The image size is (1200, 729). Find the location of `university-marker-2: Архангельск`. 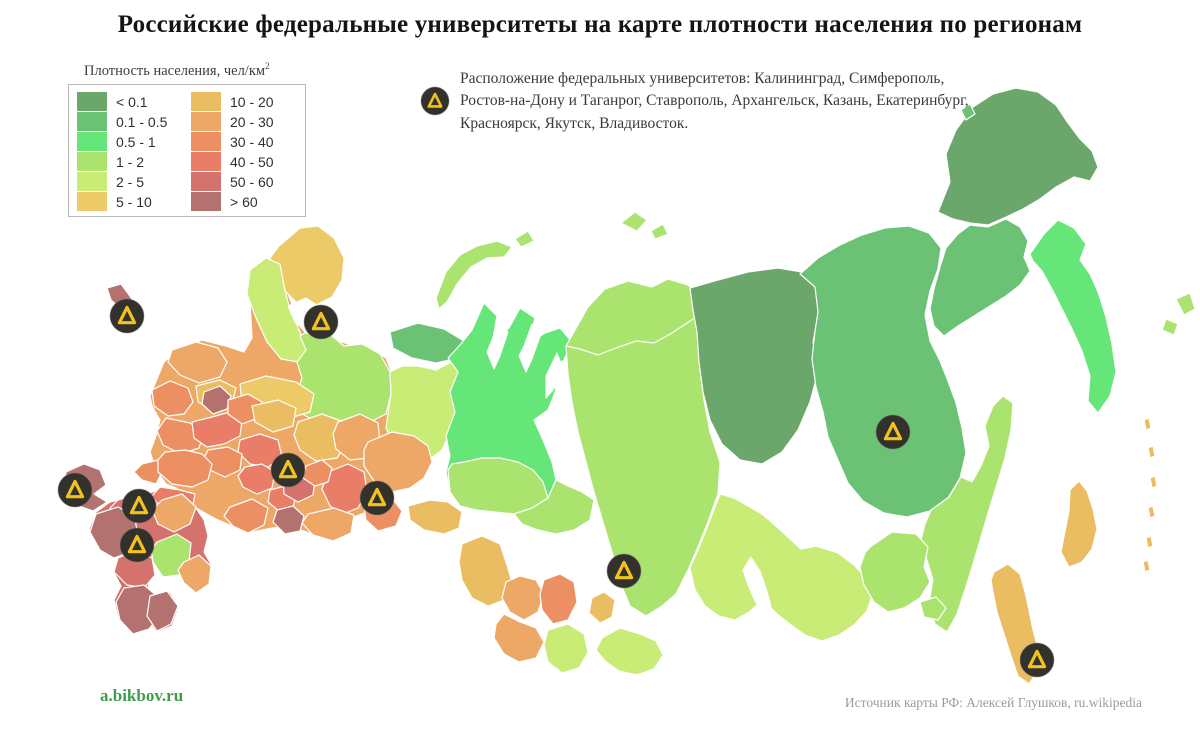

university-marker-2: Архангельск is located at coordinates (321, 322).